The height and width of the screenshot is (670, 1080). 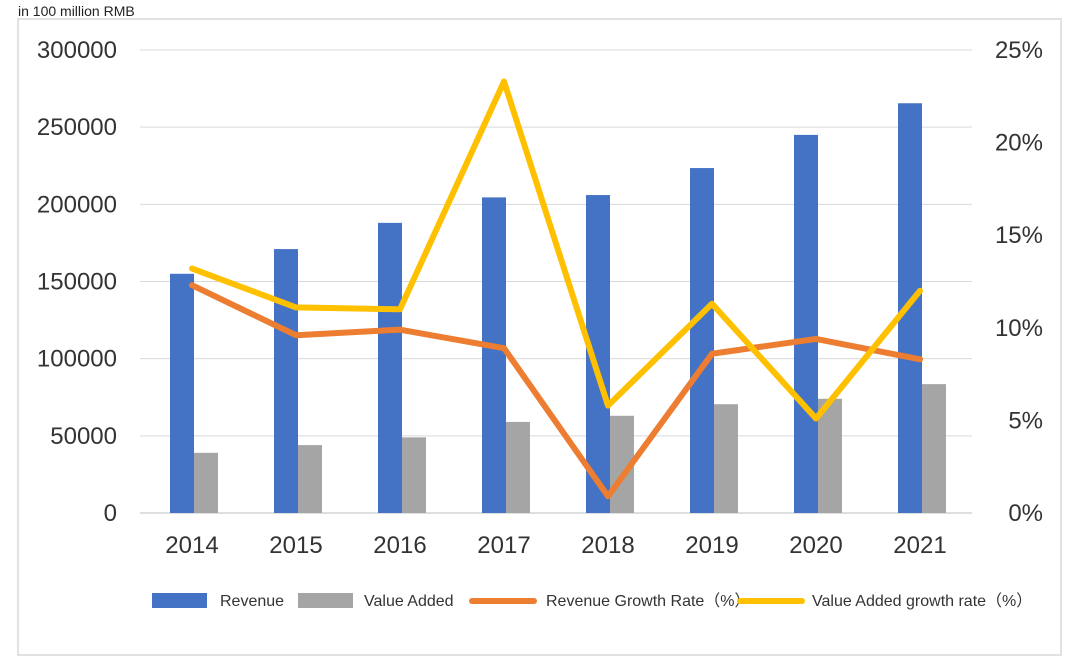 I want to click on y-right-tick-label: 20%, so click(x=1019, y=143).